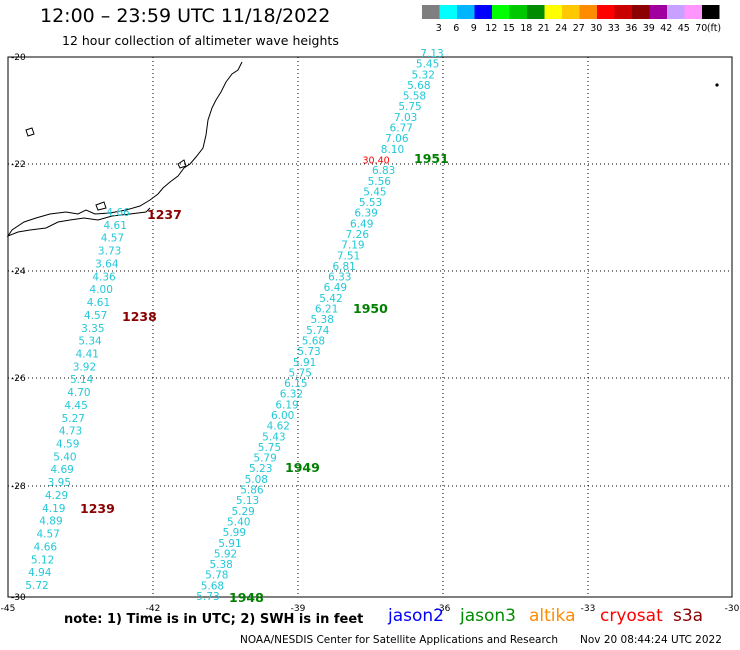 Image resolution: width=740 pixels, height=650 pixels. Describe the element at coordinates (42, 560) in the screenshot. I see `swh-value: 5.12` at that location.